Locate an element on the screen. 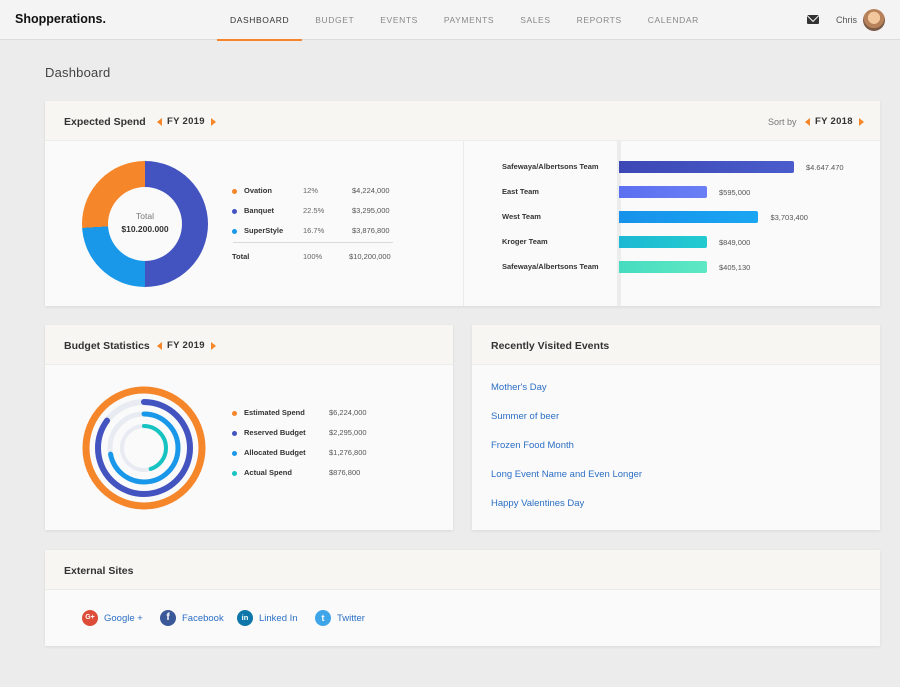  event-link: Frozen Food Month is located at coordinates (532, 445).